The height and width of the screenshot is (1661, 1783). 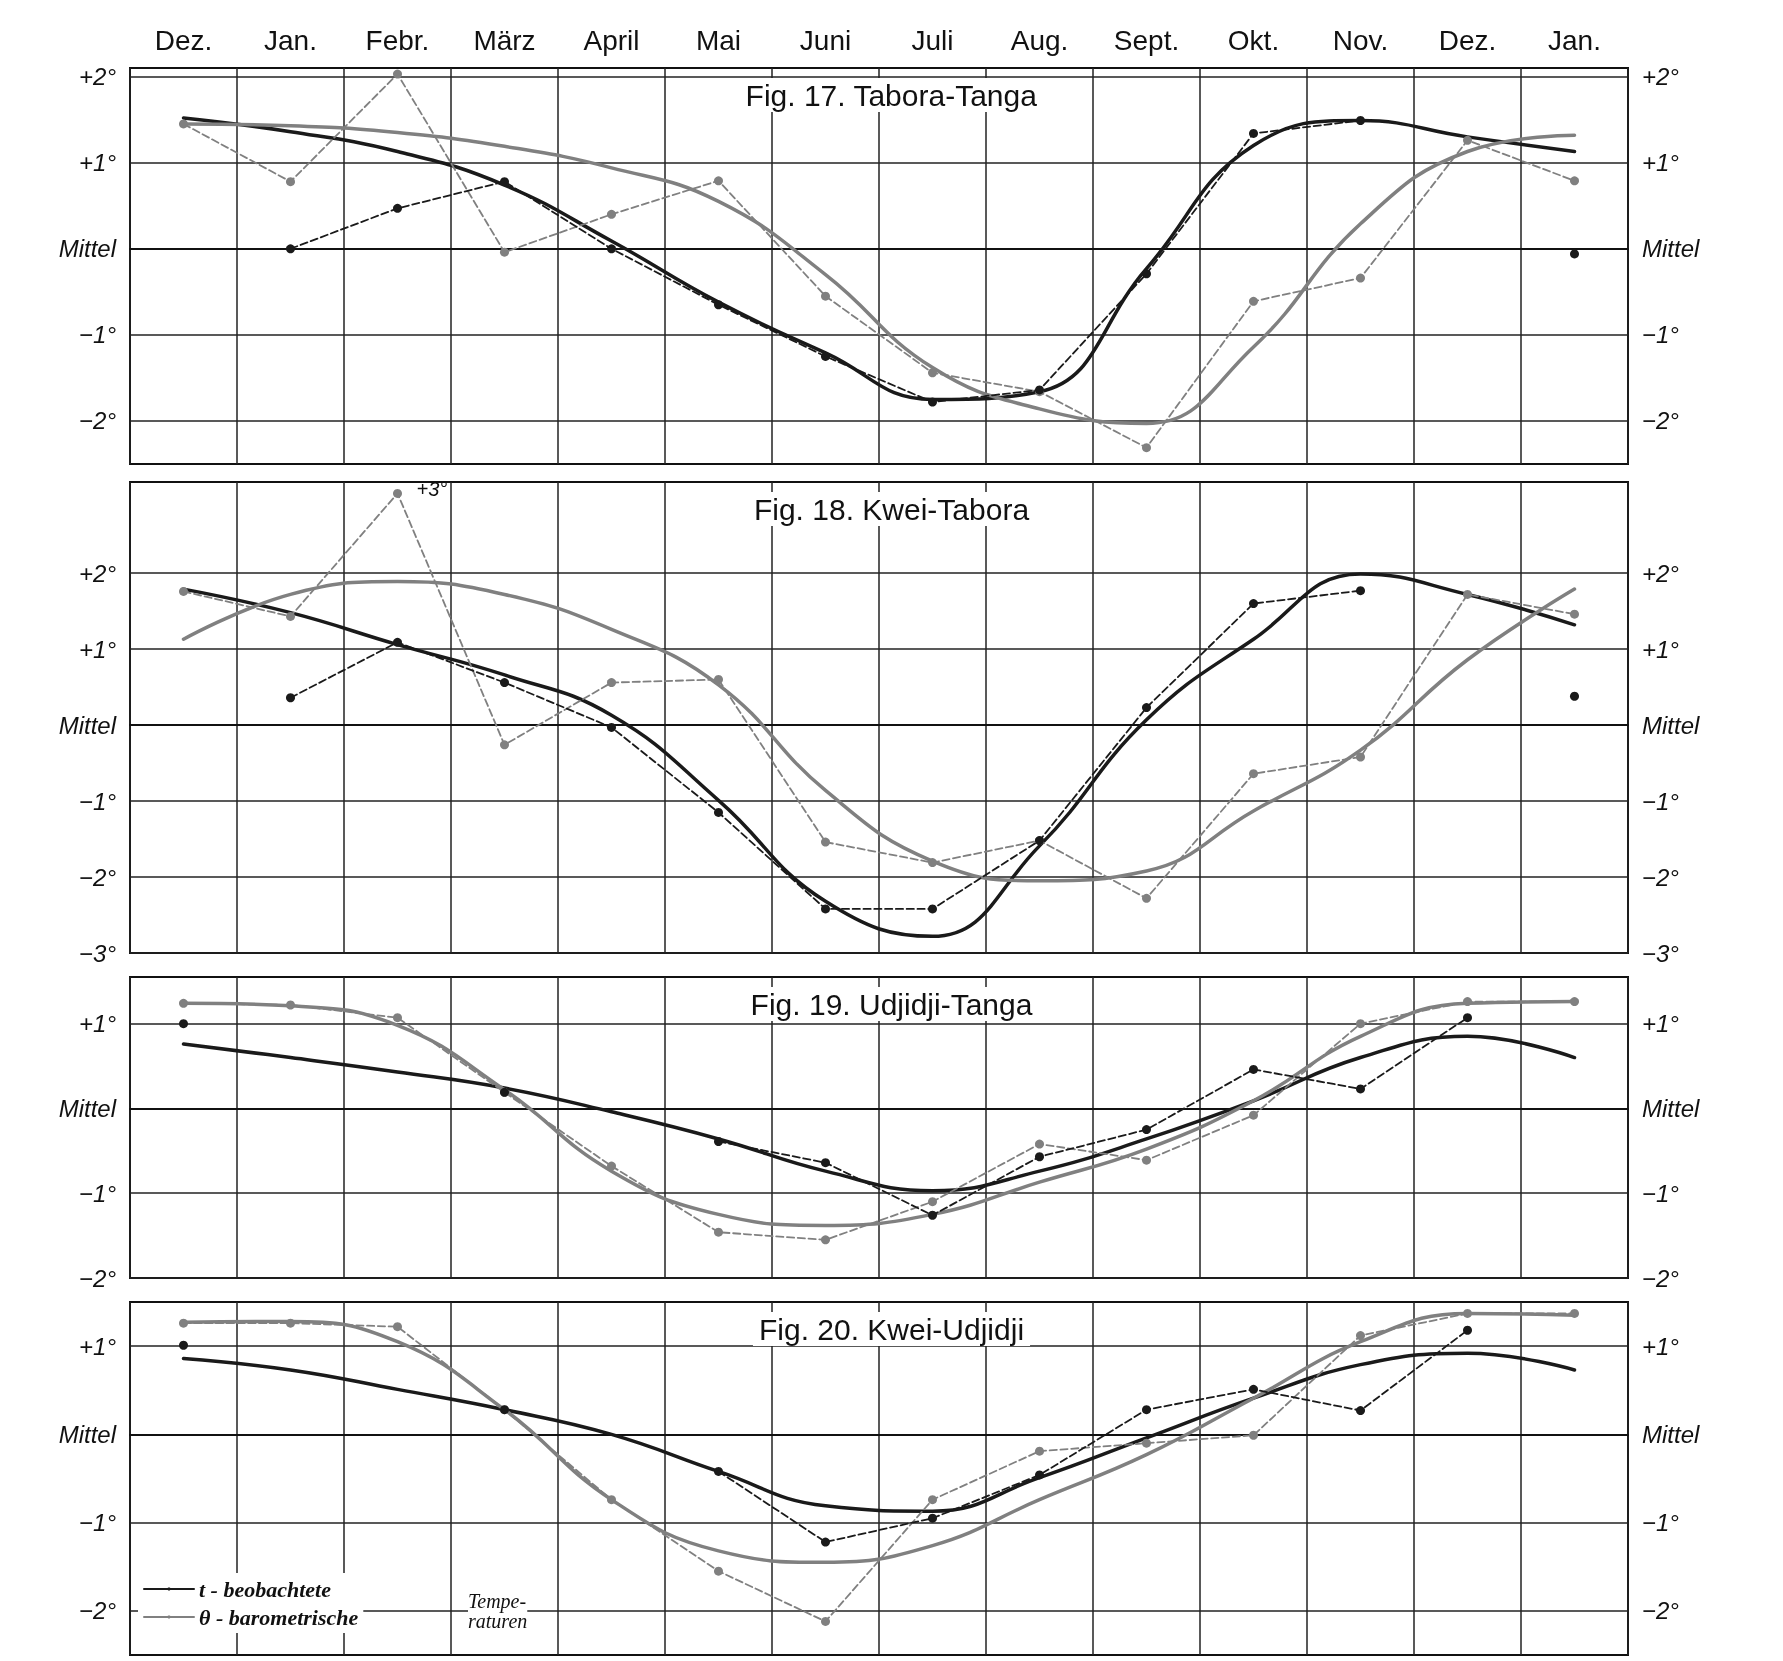 I want to click on chart-title: Fig. 19. Udjidji-Tanga, so click(x=891, y=1004).